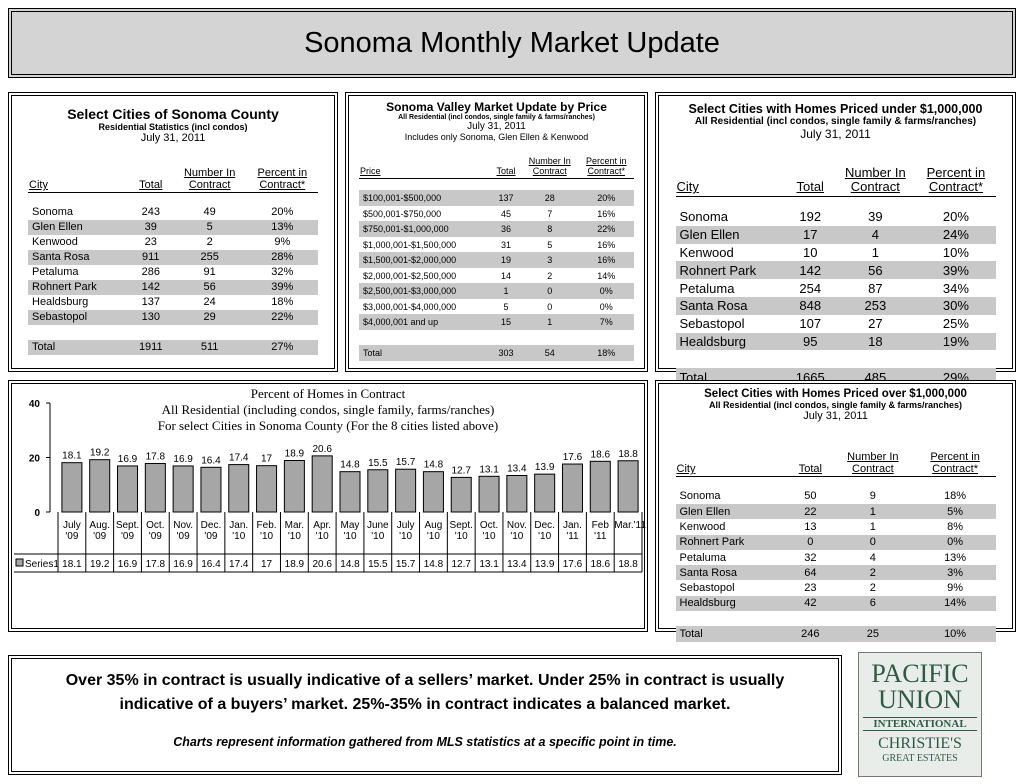 The image size is (1024, 784). What do you see at coordinates (835, 634) in the screenshot?
I see `total-row: Total 246 25 10%` at bounding box center [835, 634].